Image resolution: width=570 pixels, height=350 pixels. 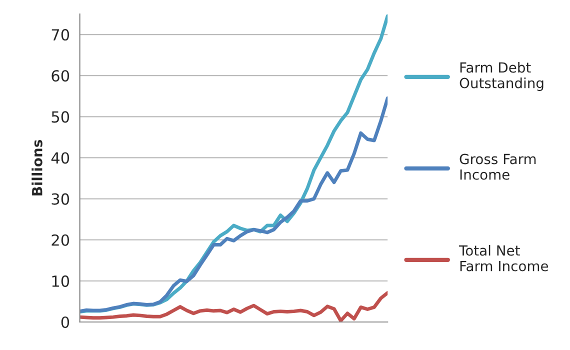 I want to click on y-tick-label: 60, so click(x=61, y=76).